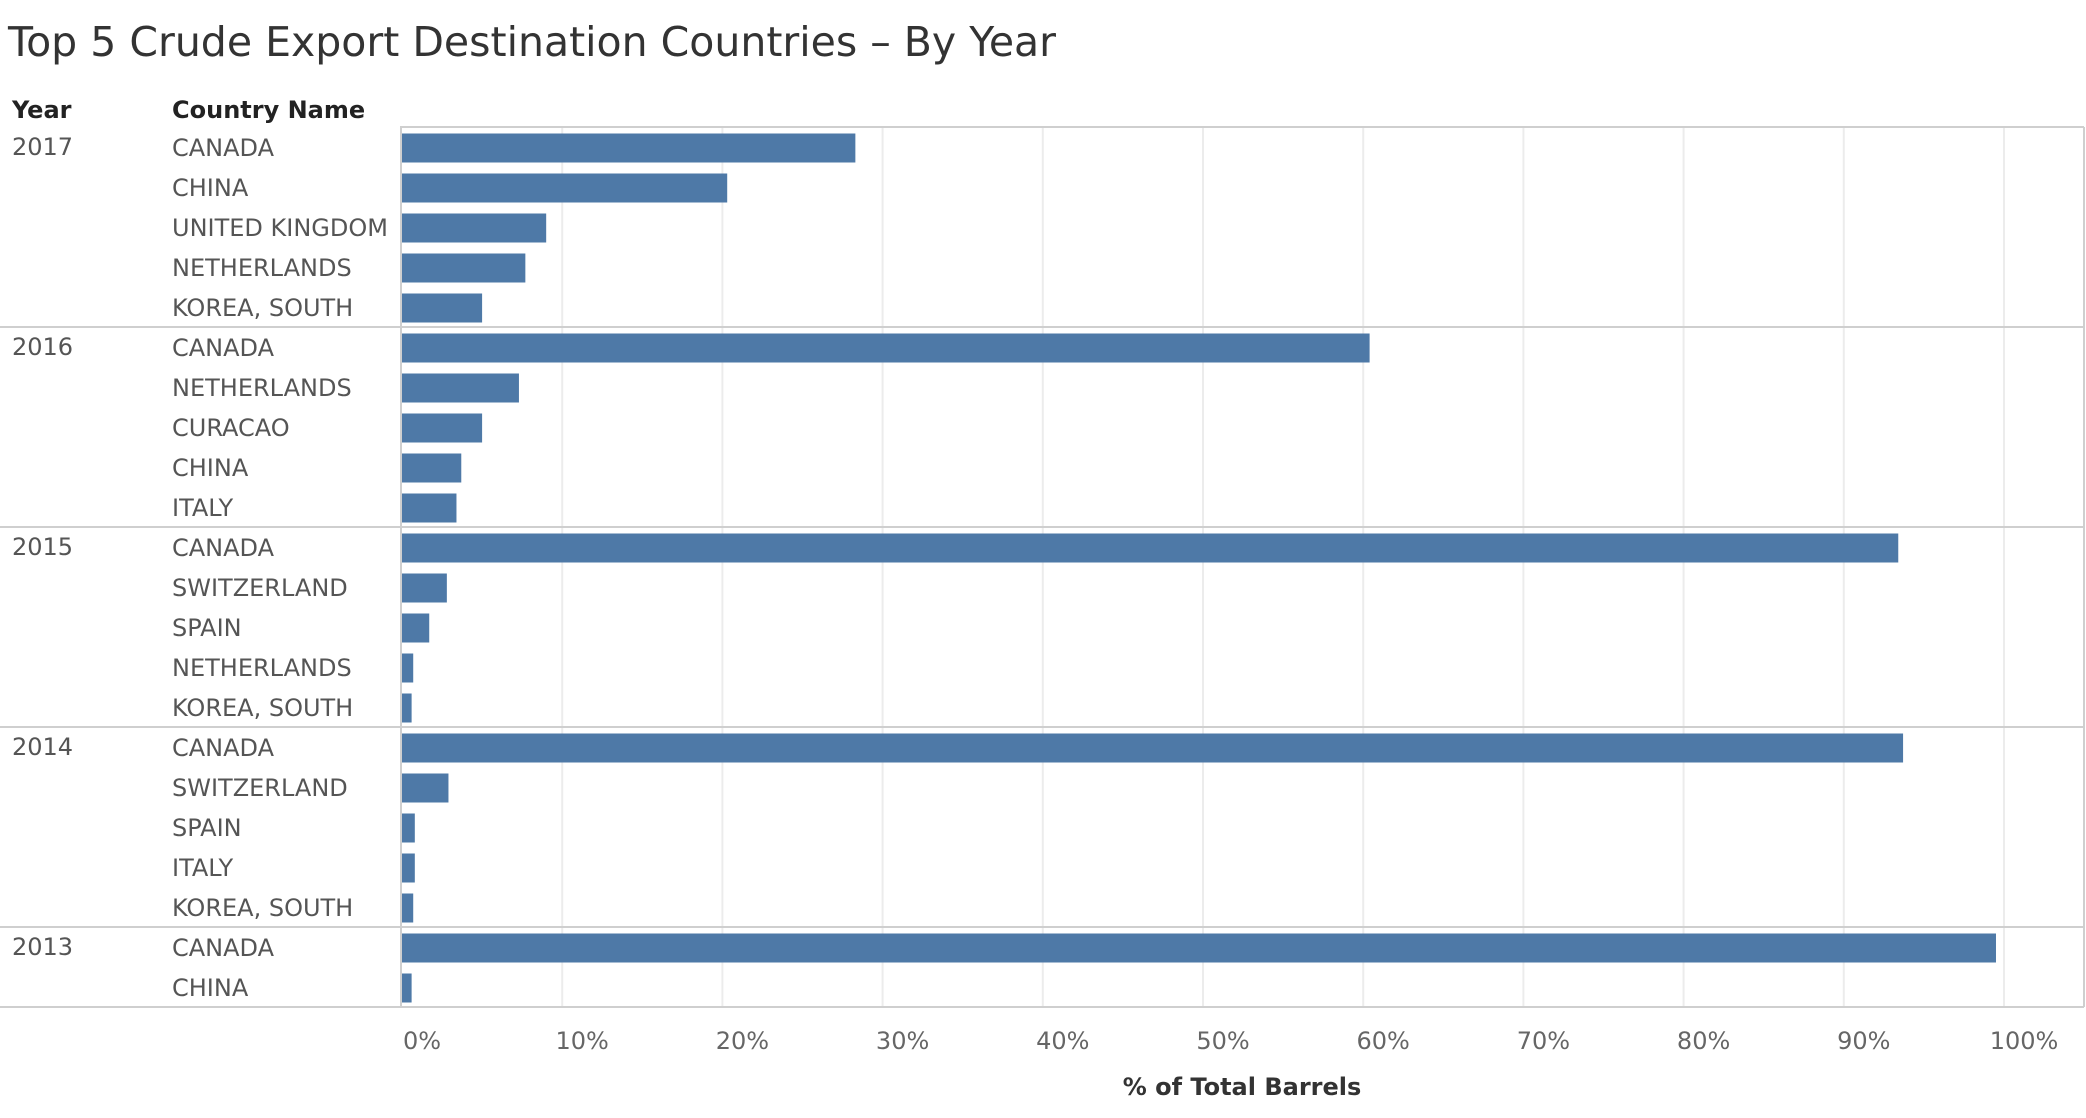  I want to click on year-column-header: Year, so click(41, 110).